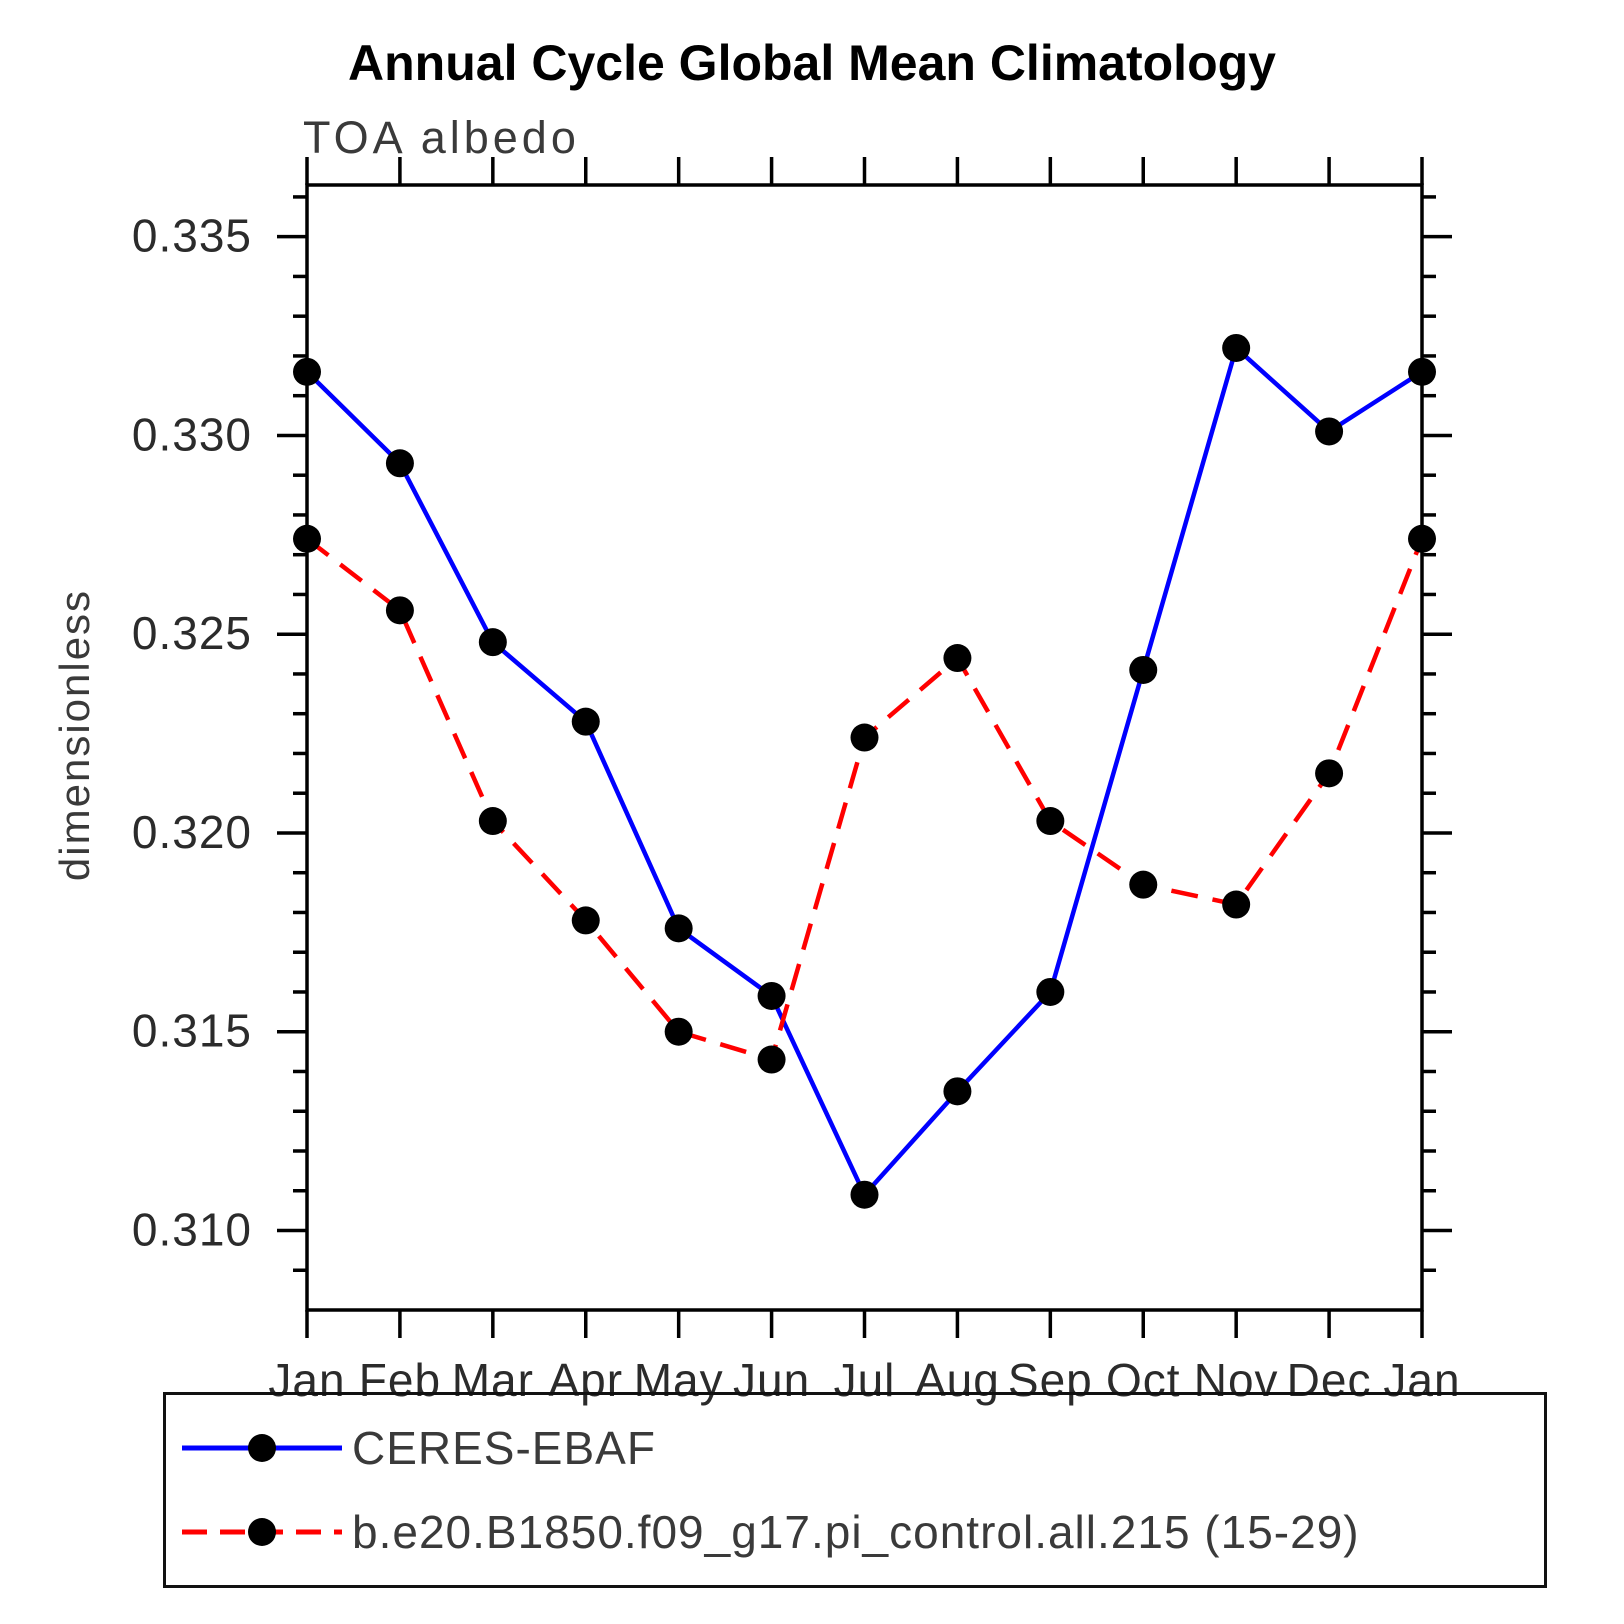 The image size is (1624, 1624). Describe the element at coordinates (504, 1448) in the screenshot. I see `legend-label-ceres: CERES-EBAF` at that location.